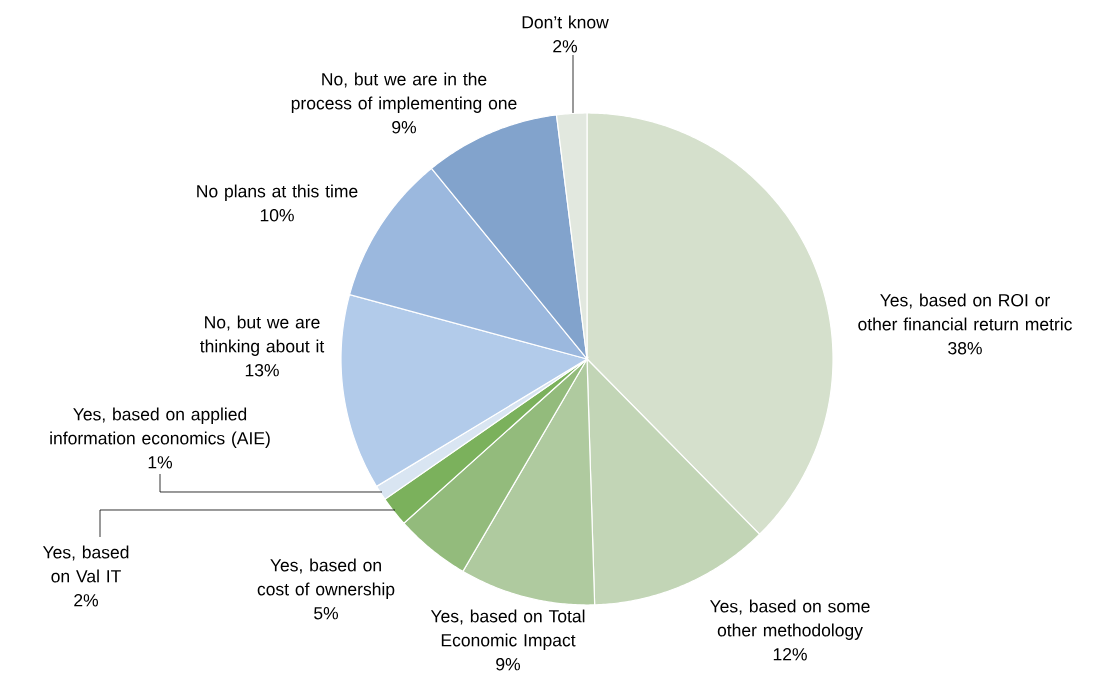 The height and width of the screenshot is (679, 1115). I want to click on data-label: 12%, so click(790, 654).